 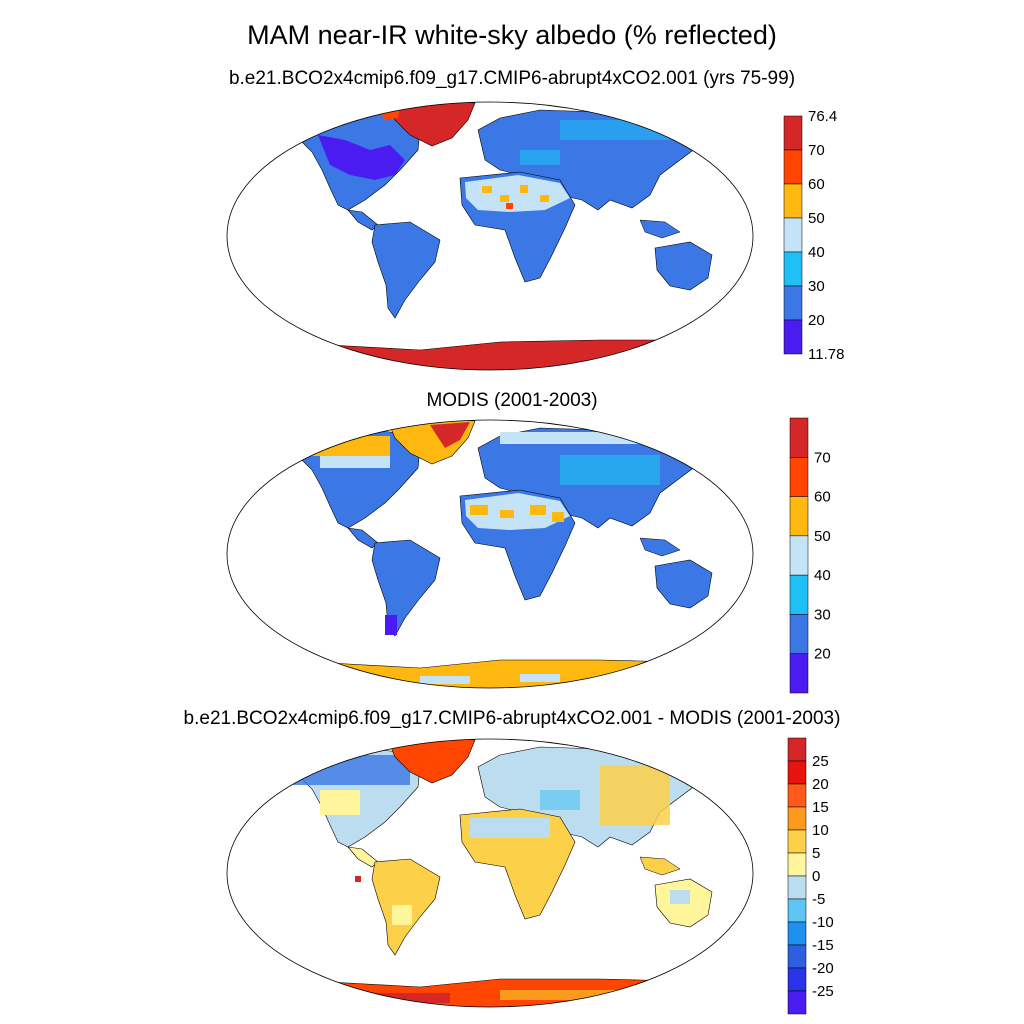 I want to click on colorbar-label: -5, so click(x=818, y=899).